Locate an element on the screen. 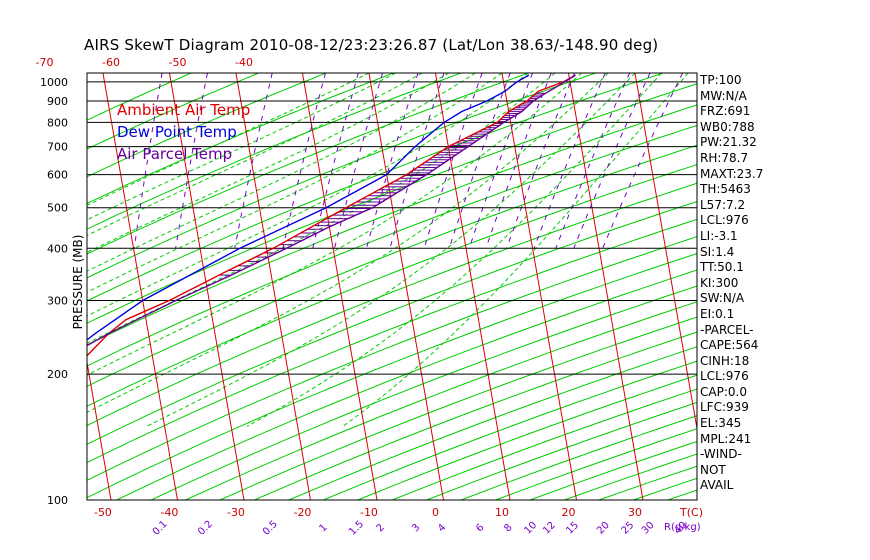  mixing-ratio-tick-label: 6 is located at coordinates (480, 528).